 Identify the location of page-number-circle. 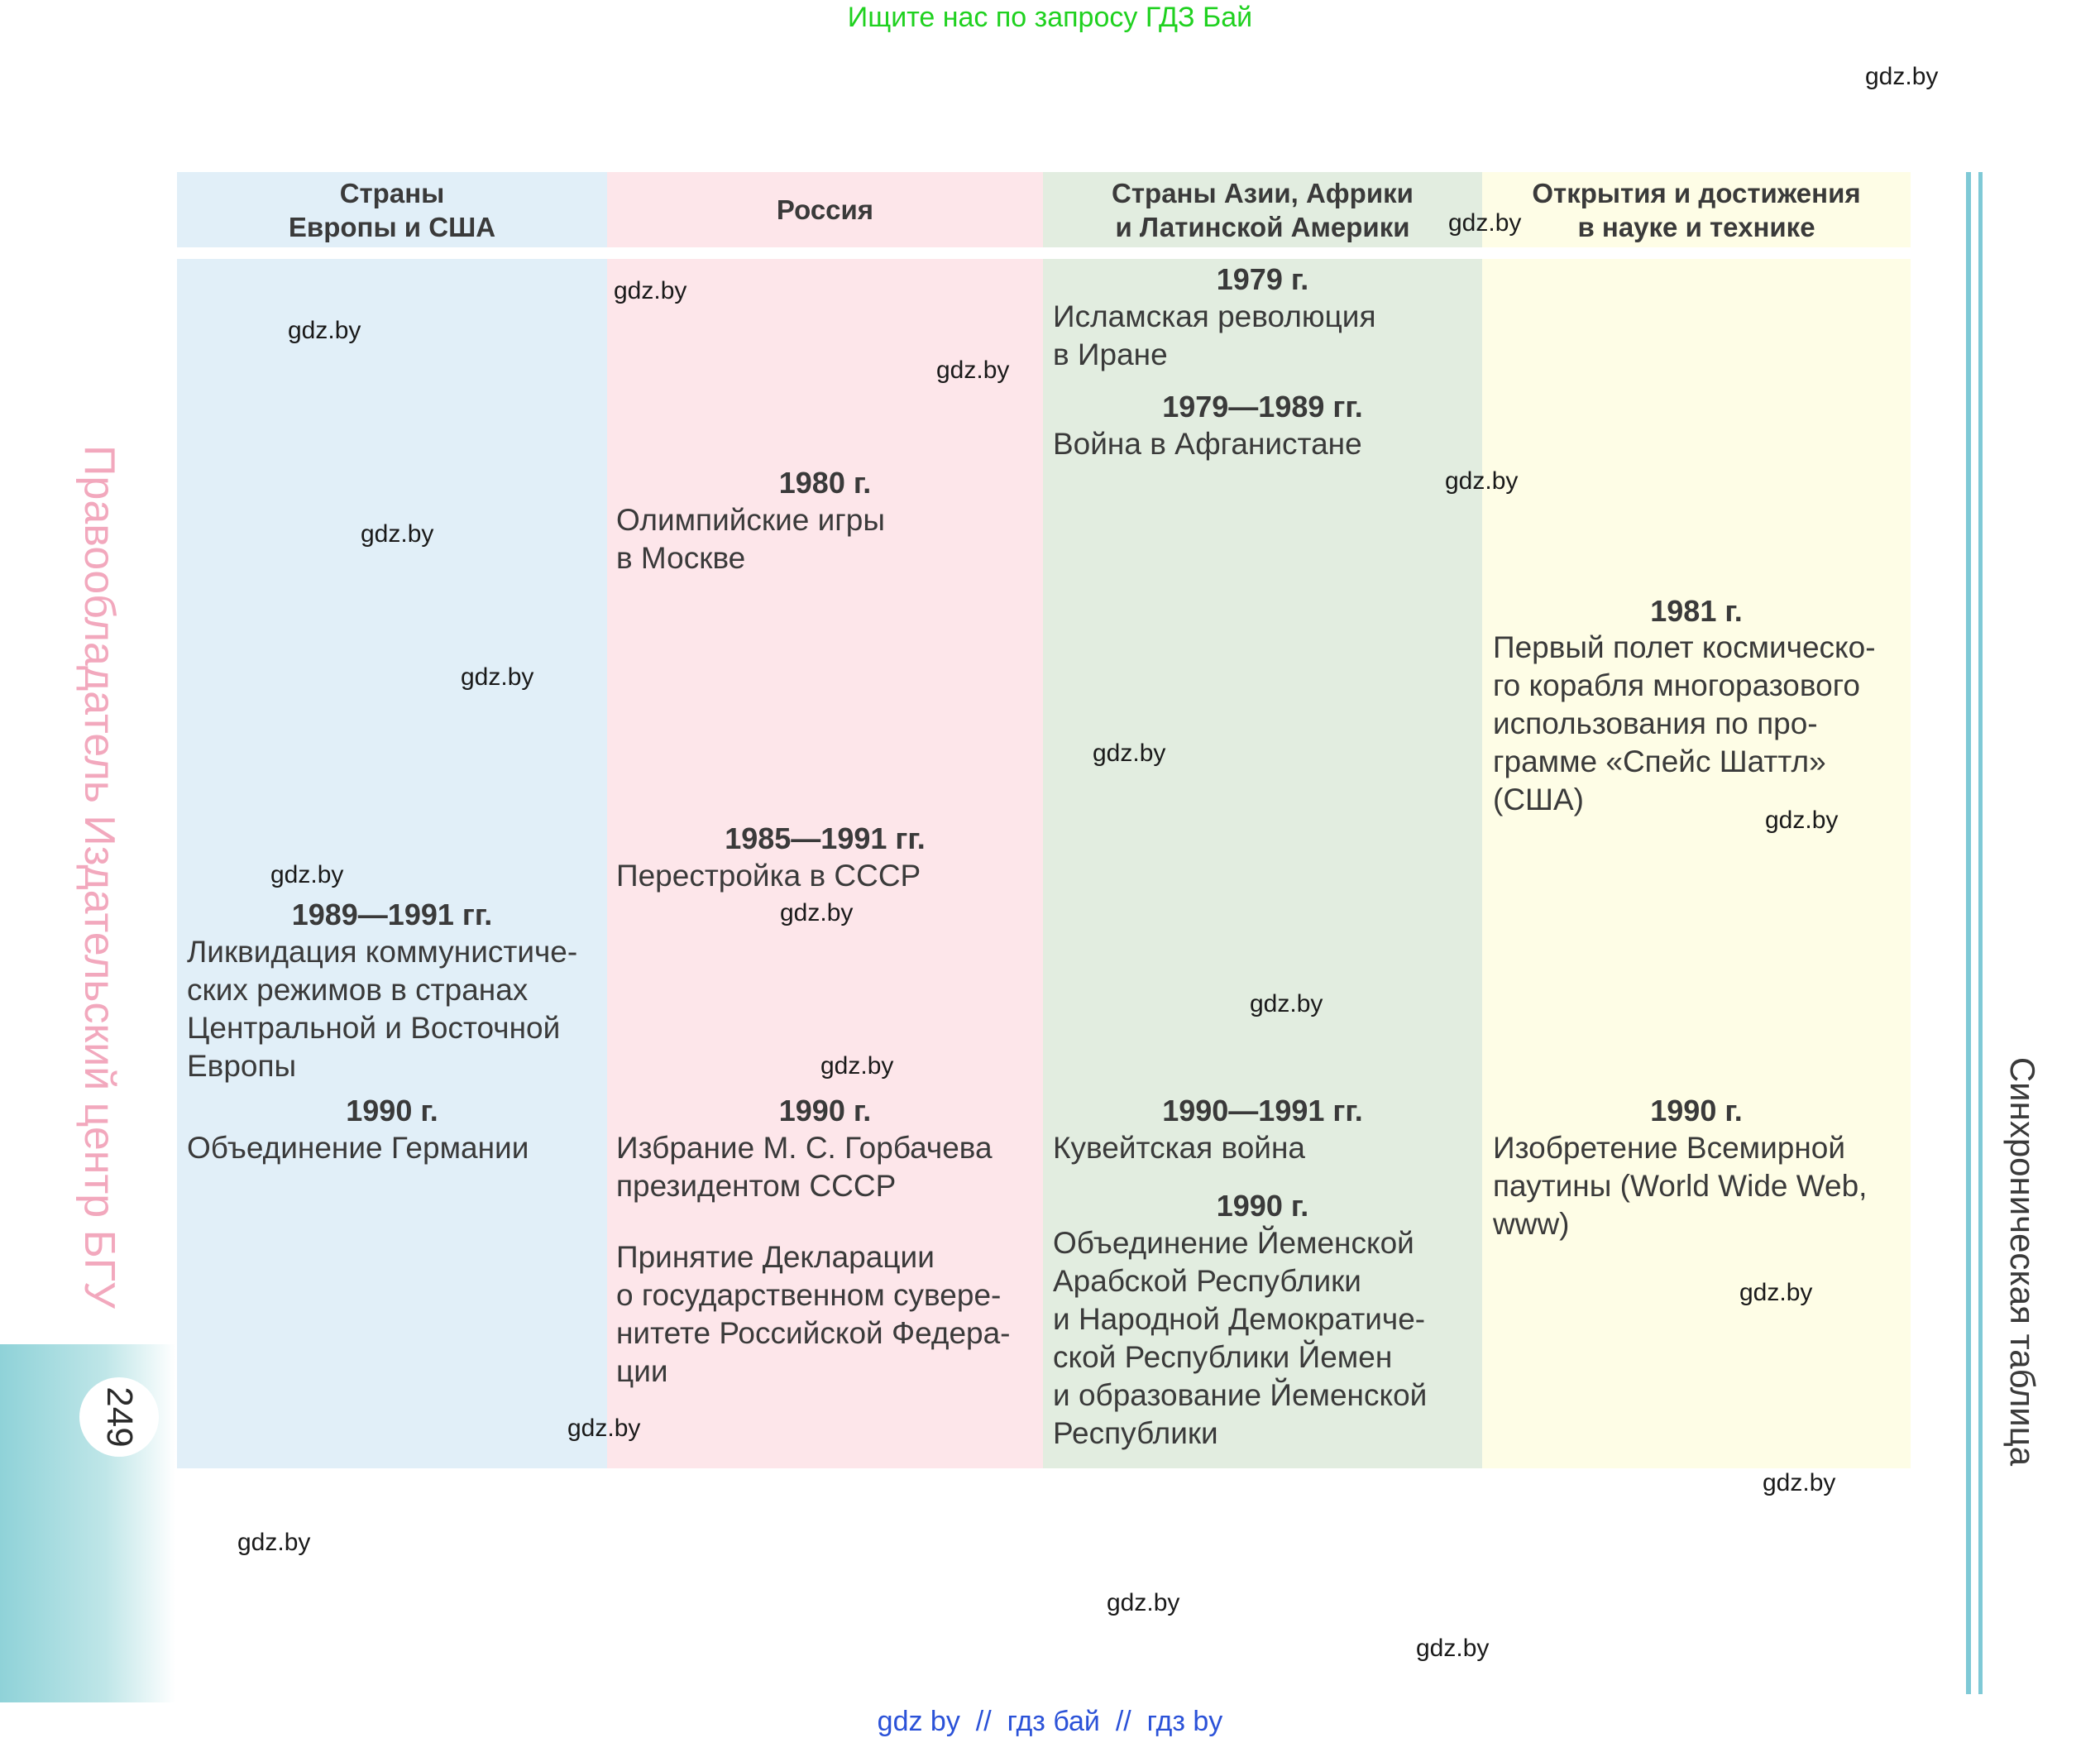
(119, 1417).